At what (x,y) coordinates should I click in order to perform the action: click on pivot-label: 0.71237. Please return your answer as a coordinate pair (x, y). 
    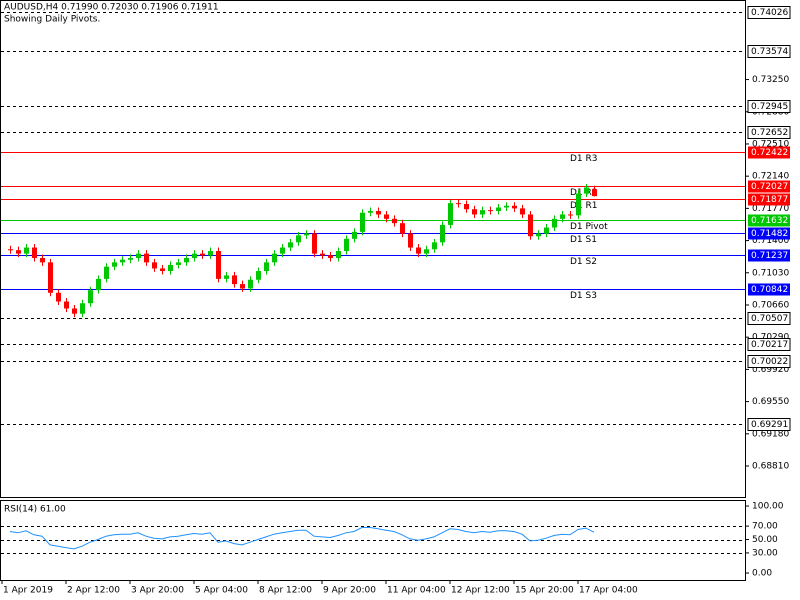
    Looking at the image, I should click on (769, 256).